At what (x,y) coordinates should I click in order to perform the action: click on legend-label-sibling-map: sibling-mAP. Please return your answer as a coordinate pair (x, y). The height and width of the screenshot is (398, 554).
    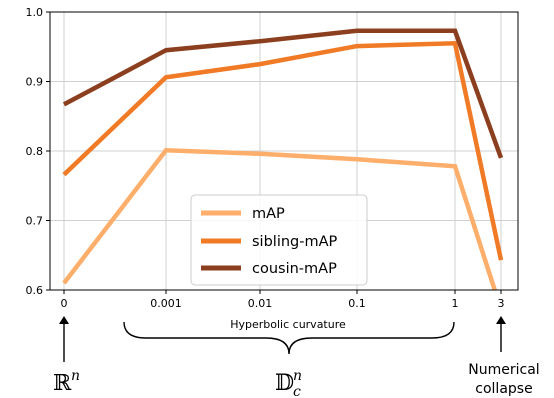
    Looking at the image, I should click on (295, 242).